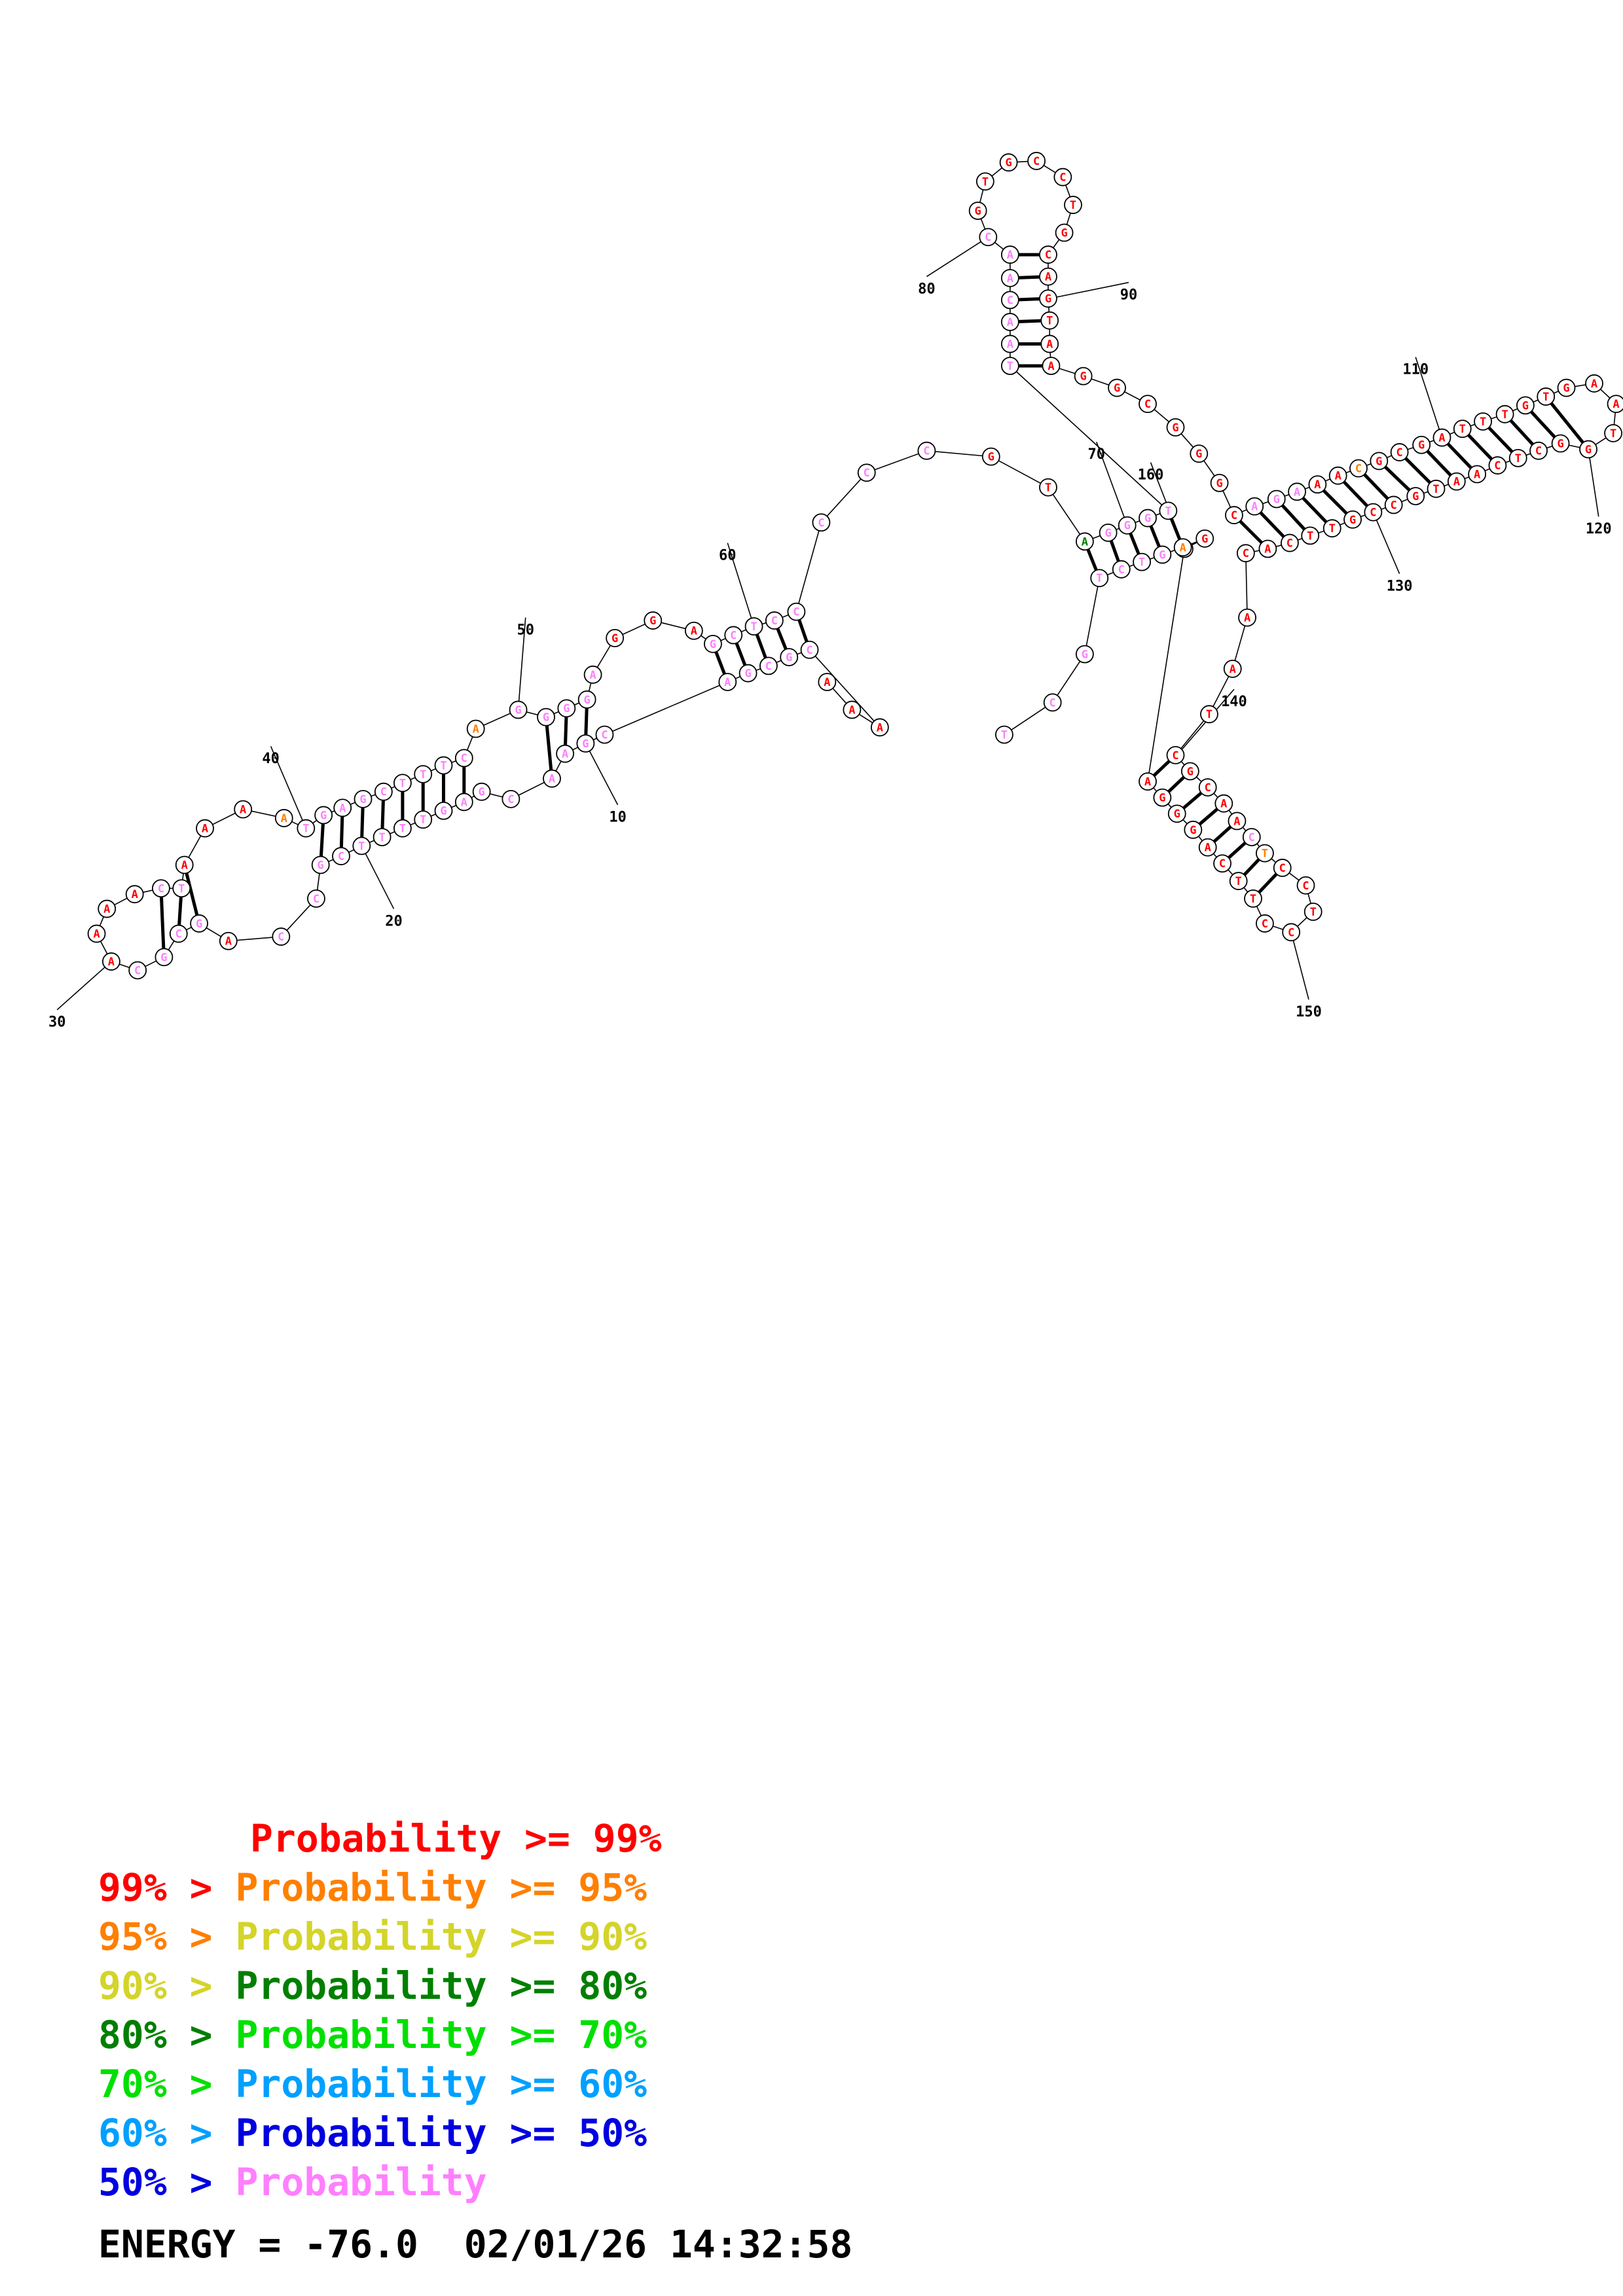 The image size is (1623, 2296). I want to click on legend-label: Probability >= 90%, so click(441, 1936).